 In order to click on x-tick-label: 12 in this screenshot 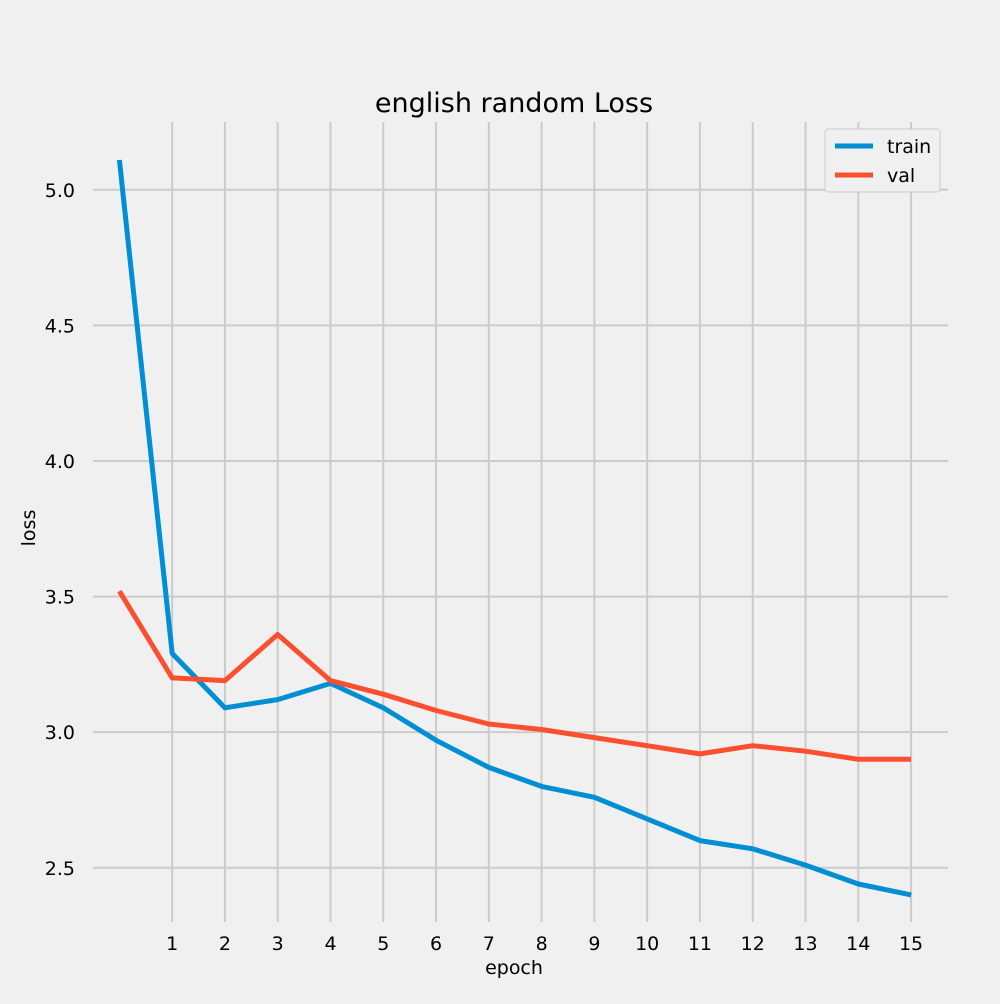, I will do `click(753, 944)`.